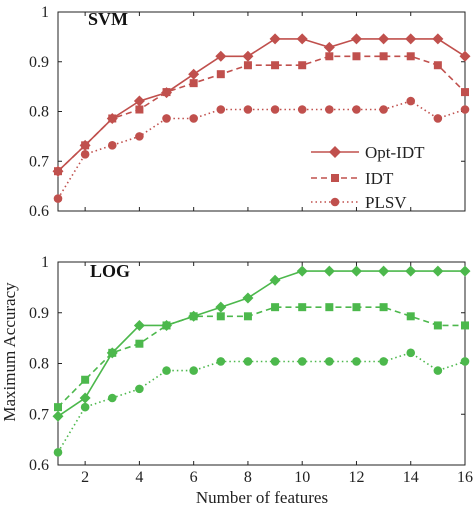 Image resolution: width=474 pixels, height=512 pixels. What do you see at coordinates (335, 152) in the screenshot?
I see `legend-marker-opt-idt` at bounding box center [335, 152].